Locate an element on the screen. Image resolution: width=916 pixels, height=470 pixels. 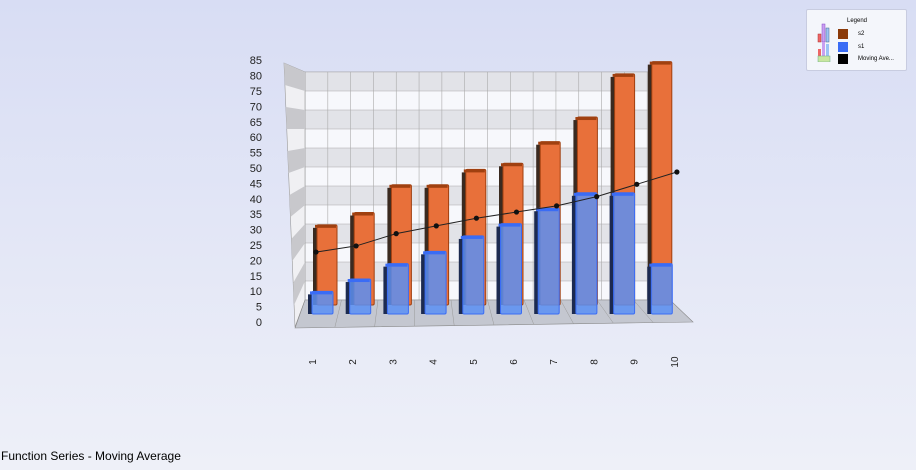
y-tick-label: 30 is located at coordinates (256, 231).